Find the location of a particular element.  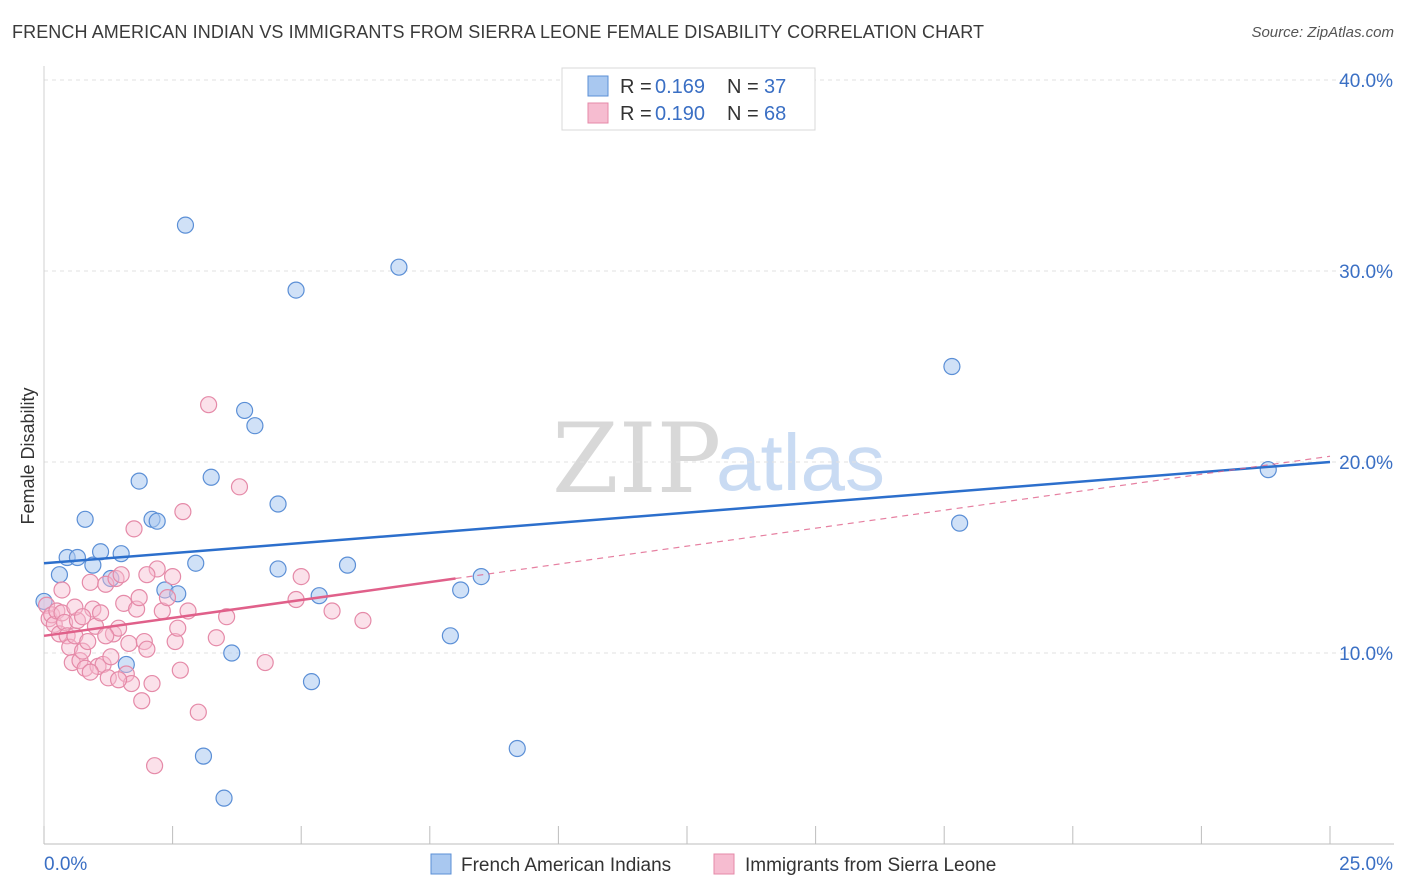

y-tick-label-40: 40.0% is located at coordinates (1366, 81).